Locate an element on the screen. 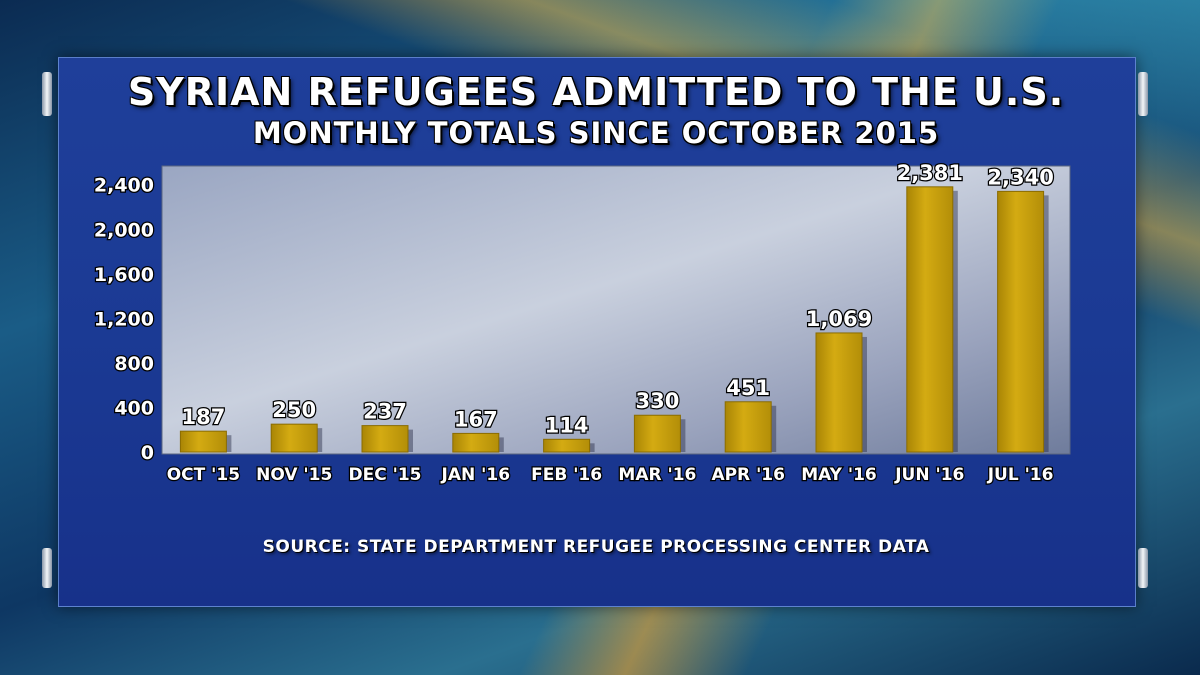 This screenshot has height=675, width=1200. data-label: 114 is located at coordinates (567, 425).